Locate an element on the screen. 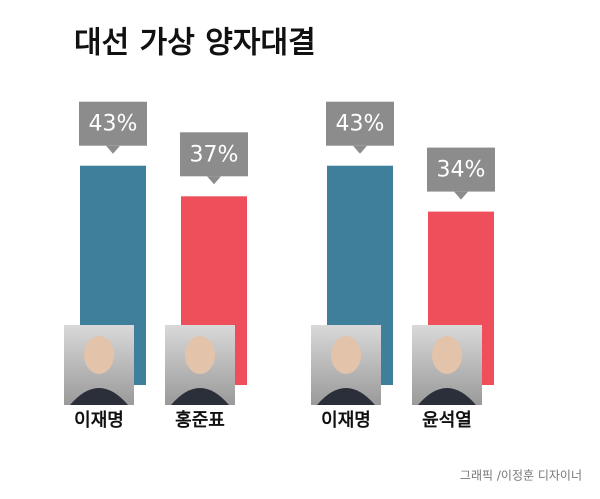  chart-title: 대선 가상 양자대결 is located at coordinates (195, 43).